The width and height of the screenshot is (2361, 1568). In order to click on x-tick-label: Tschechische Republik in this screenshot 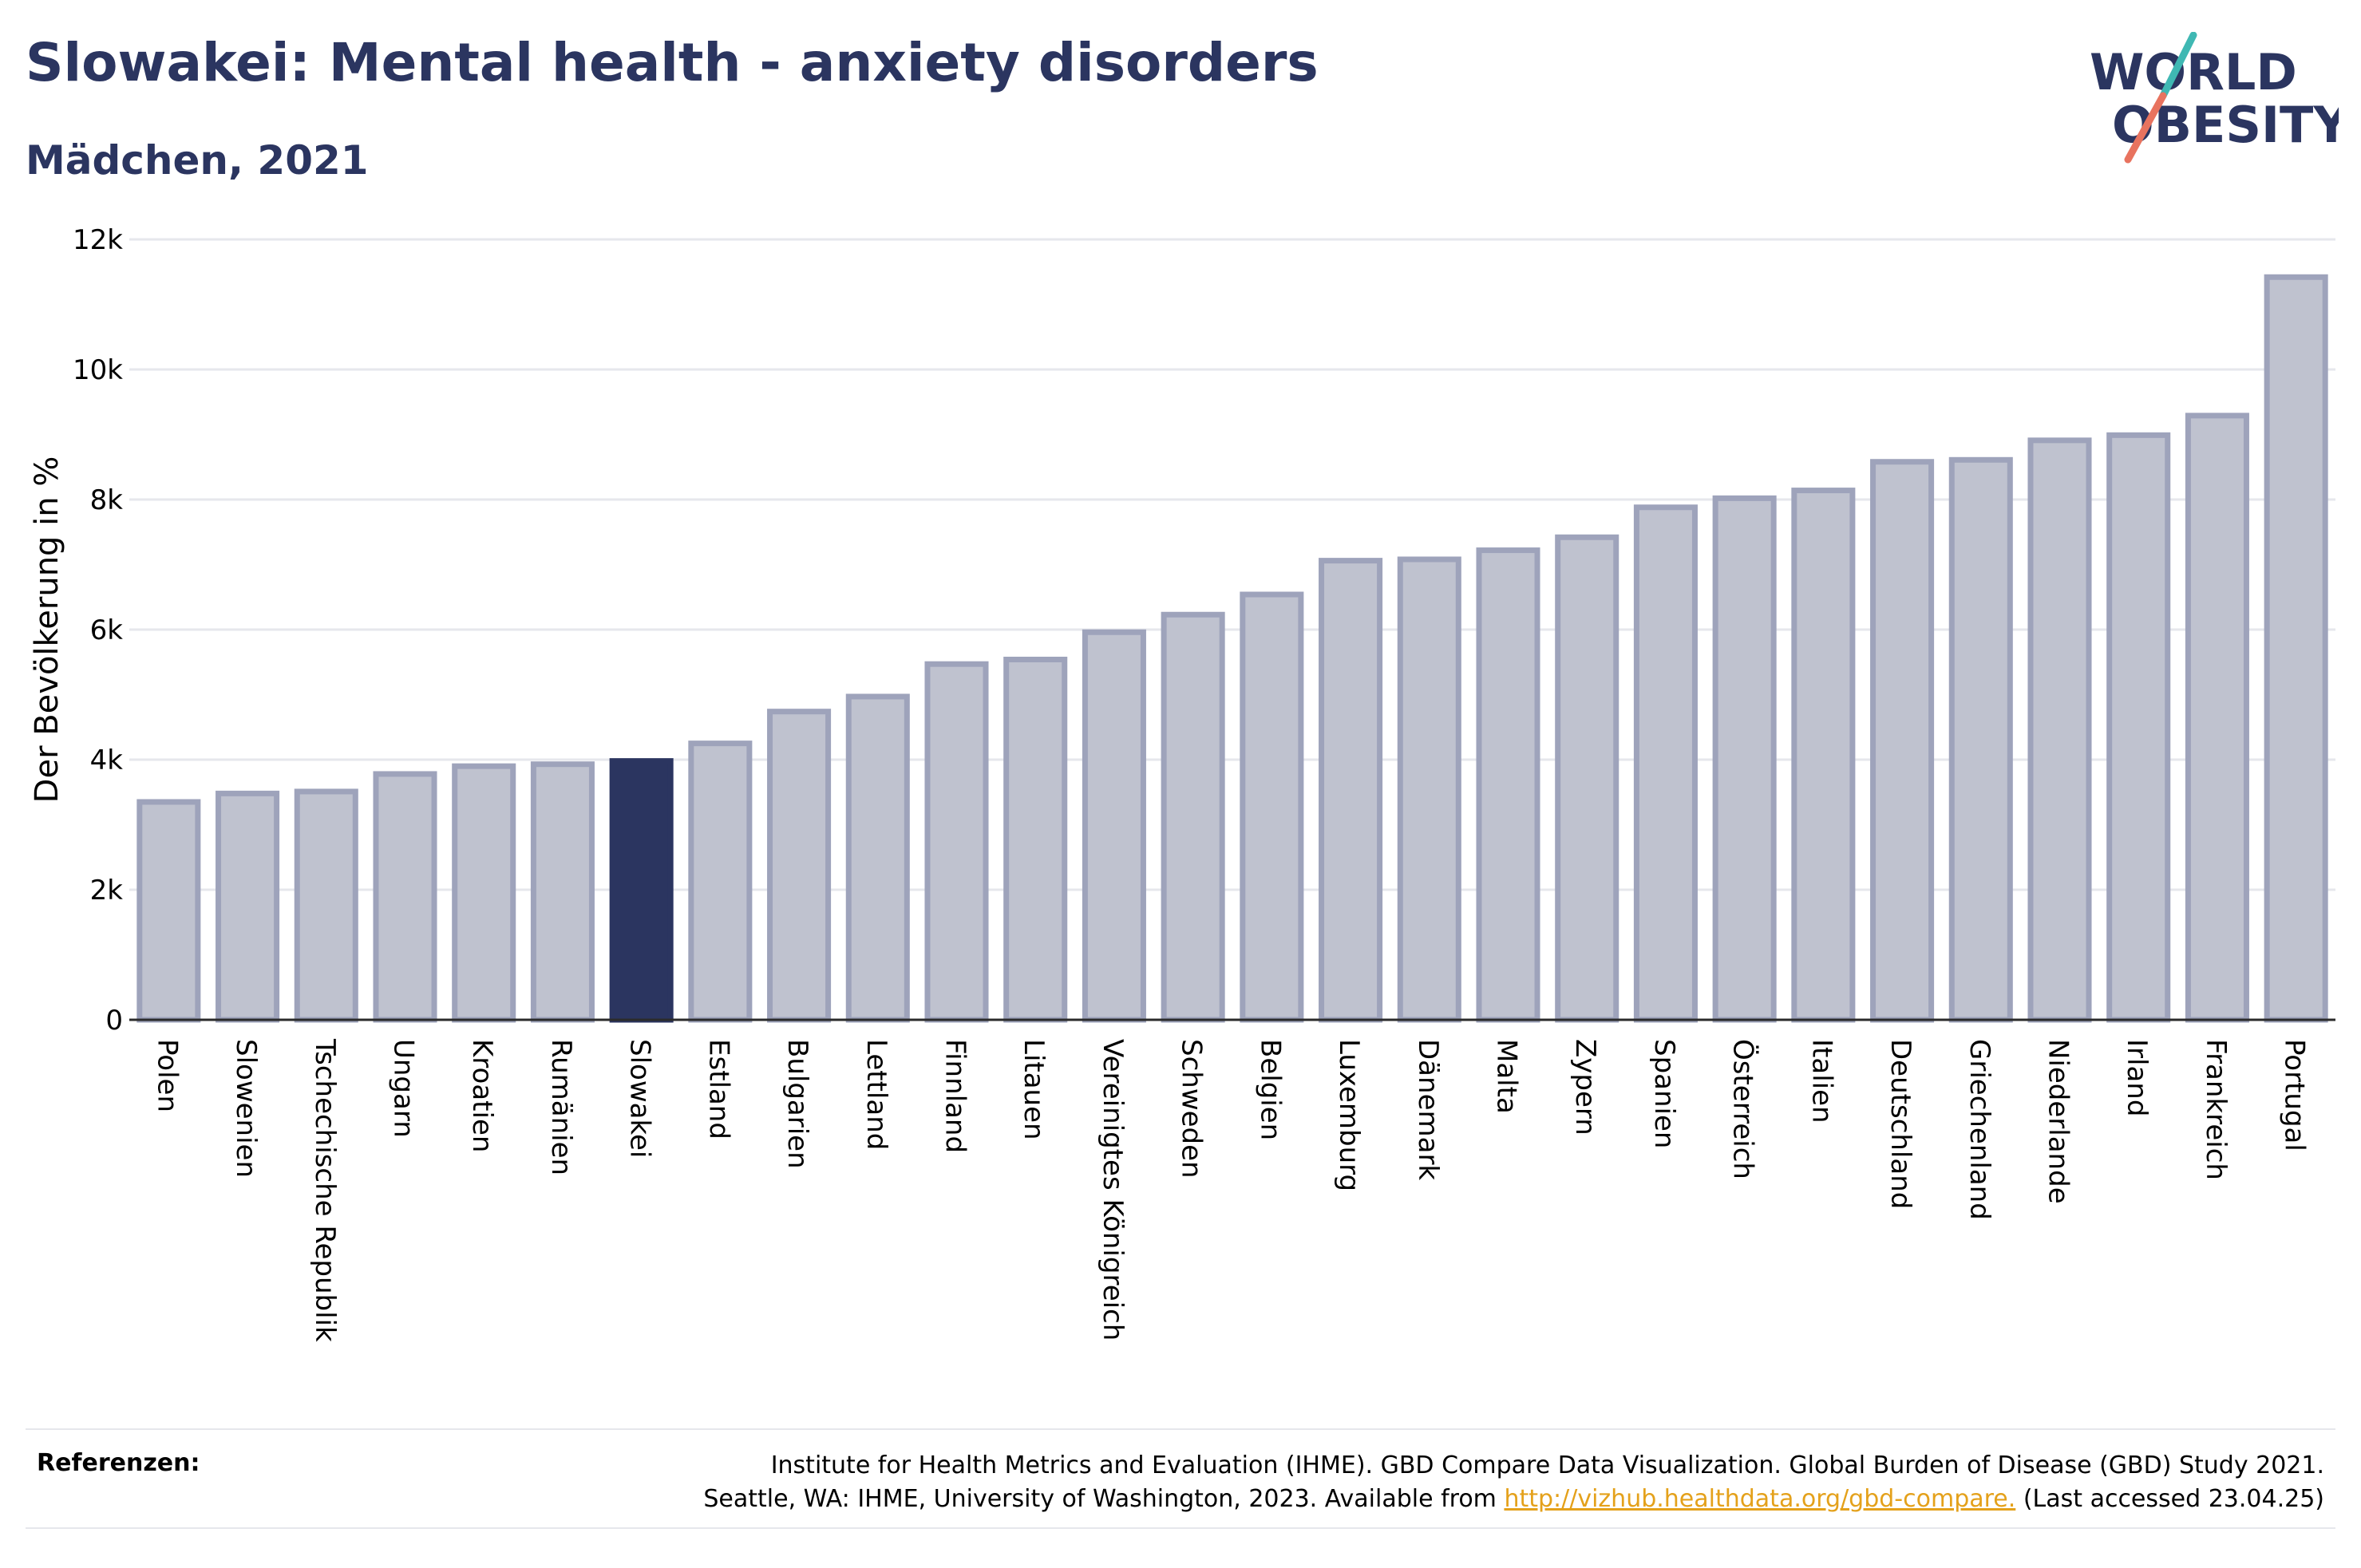, I will do `click(325, 1190)`.